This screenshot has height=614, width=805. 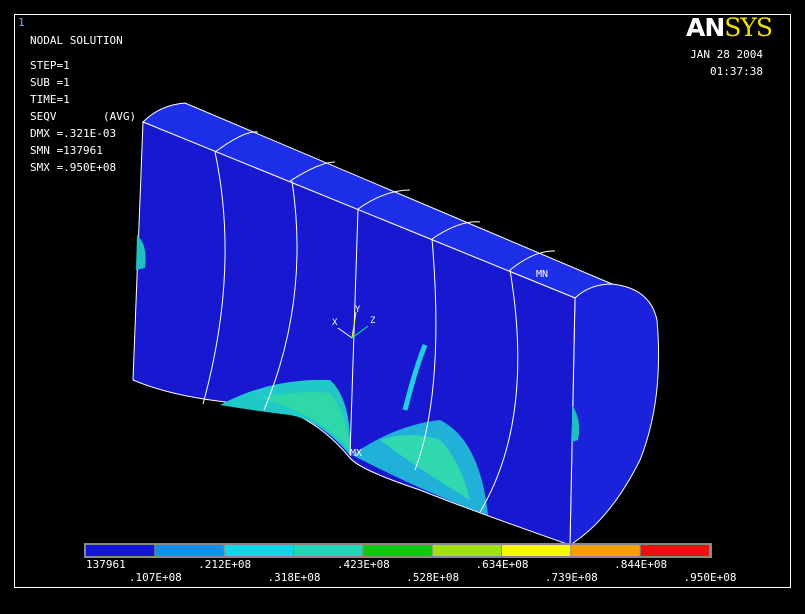 I want to click on legend-label: .634E+08, so click(x=502, y=564).